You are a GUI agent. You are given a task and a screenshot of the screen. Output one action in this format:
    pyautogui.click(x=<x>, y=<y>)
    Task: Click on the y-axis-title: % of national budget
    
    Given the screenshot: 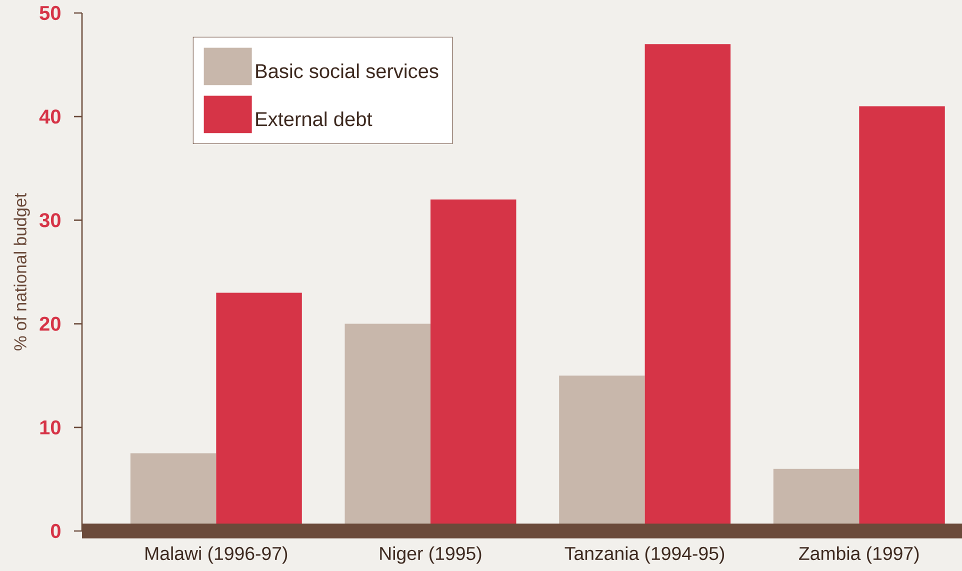 What is the action you would take?
    pyautogui.click(x=22, y=271)
    